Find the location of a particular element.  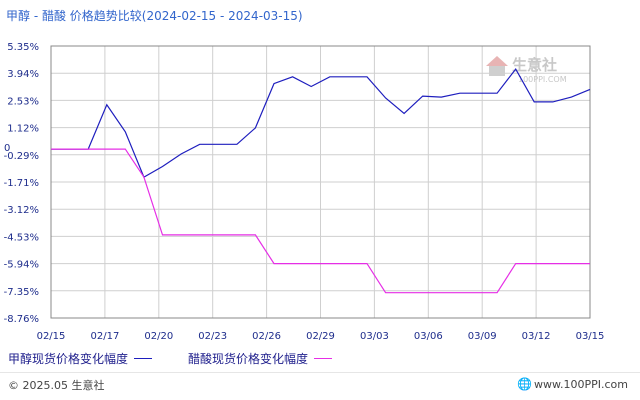

y-tick-label: -3.12% is located at coordinates (21, 210).